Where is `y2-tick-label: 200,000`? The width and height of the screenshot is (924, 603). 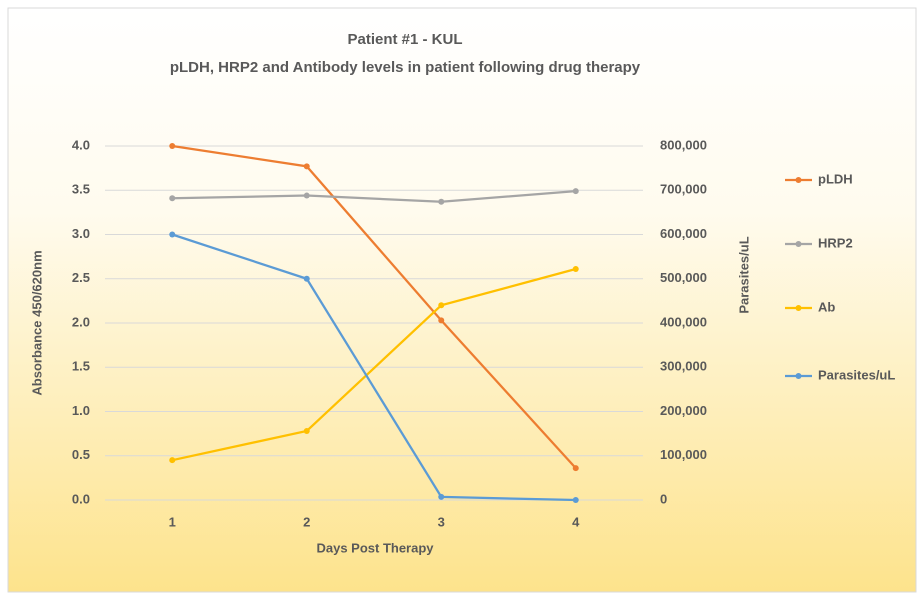
y2-tick-label: 200,000 is located at coordinates (683, 410).